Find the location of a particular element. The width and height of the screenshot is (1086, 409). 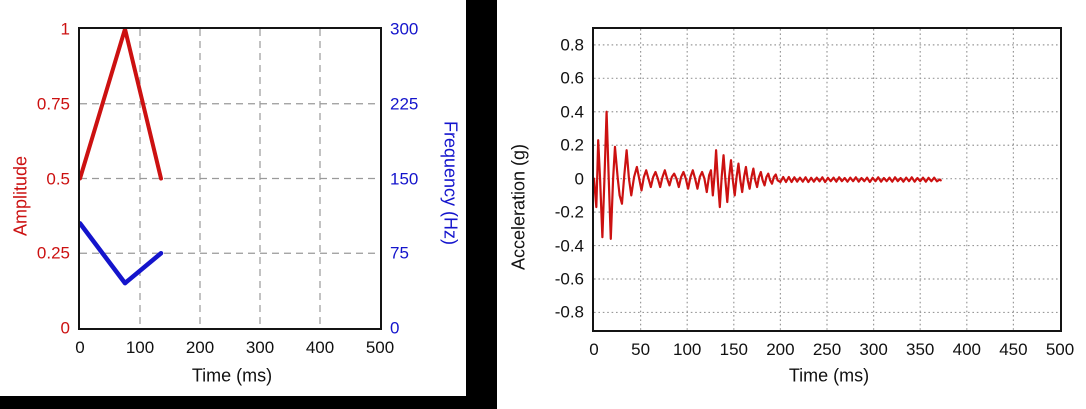

sweep-profile-x-tick-0: 0 is located at coordinates (80, 347).